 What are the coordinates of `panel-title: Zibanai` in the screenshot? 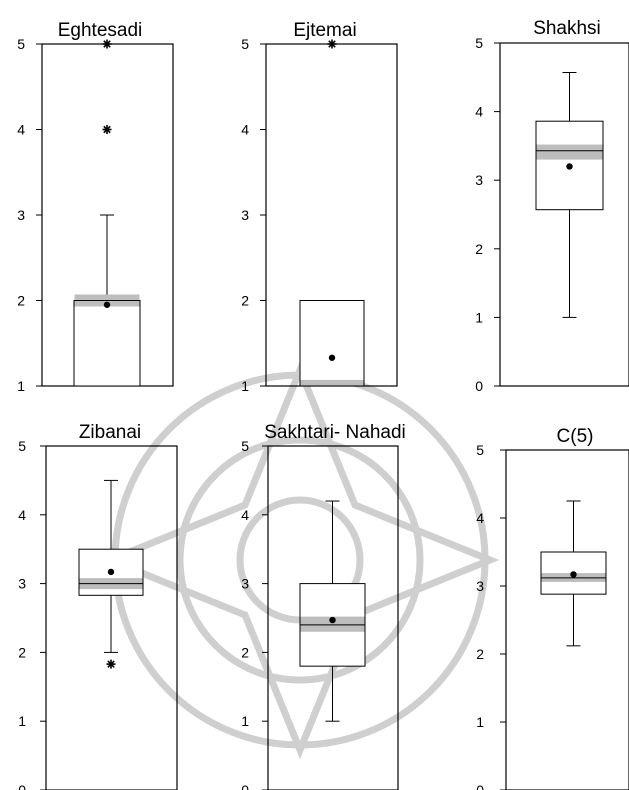 It's located at (110, 432).